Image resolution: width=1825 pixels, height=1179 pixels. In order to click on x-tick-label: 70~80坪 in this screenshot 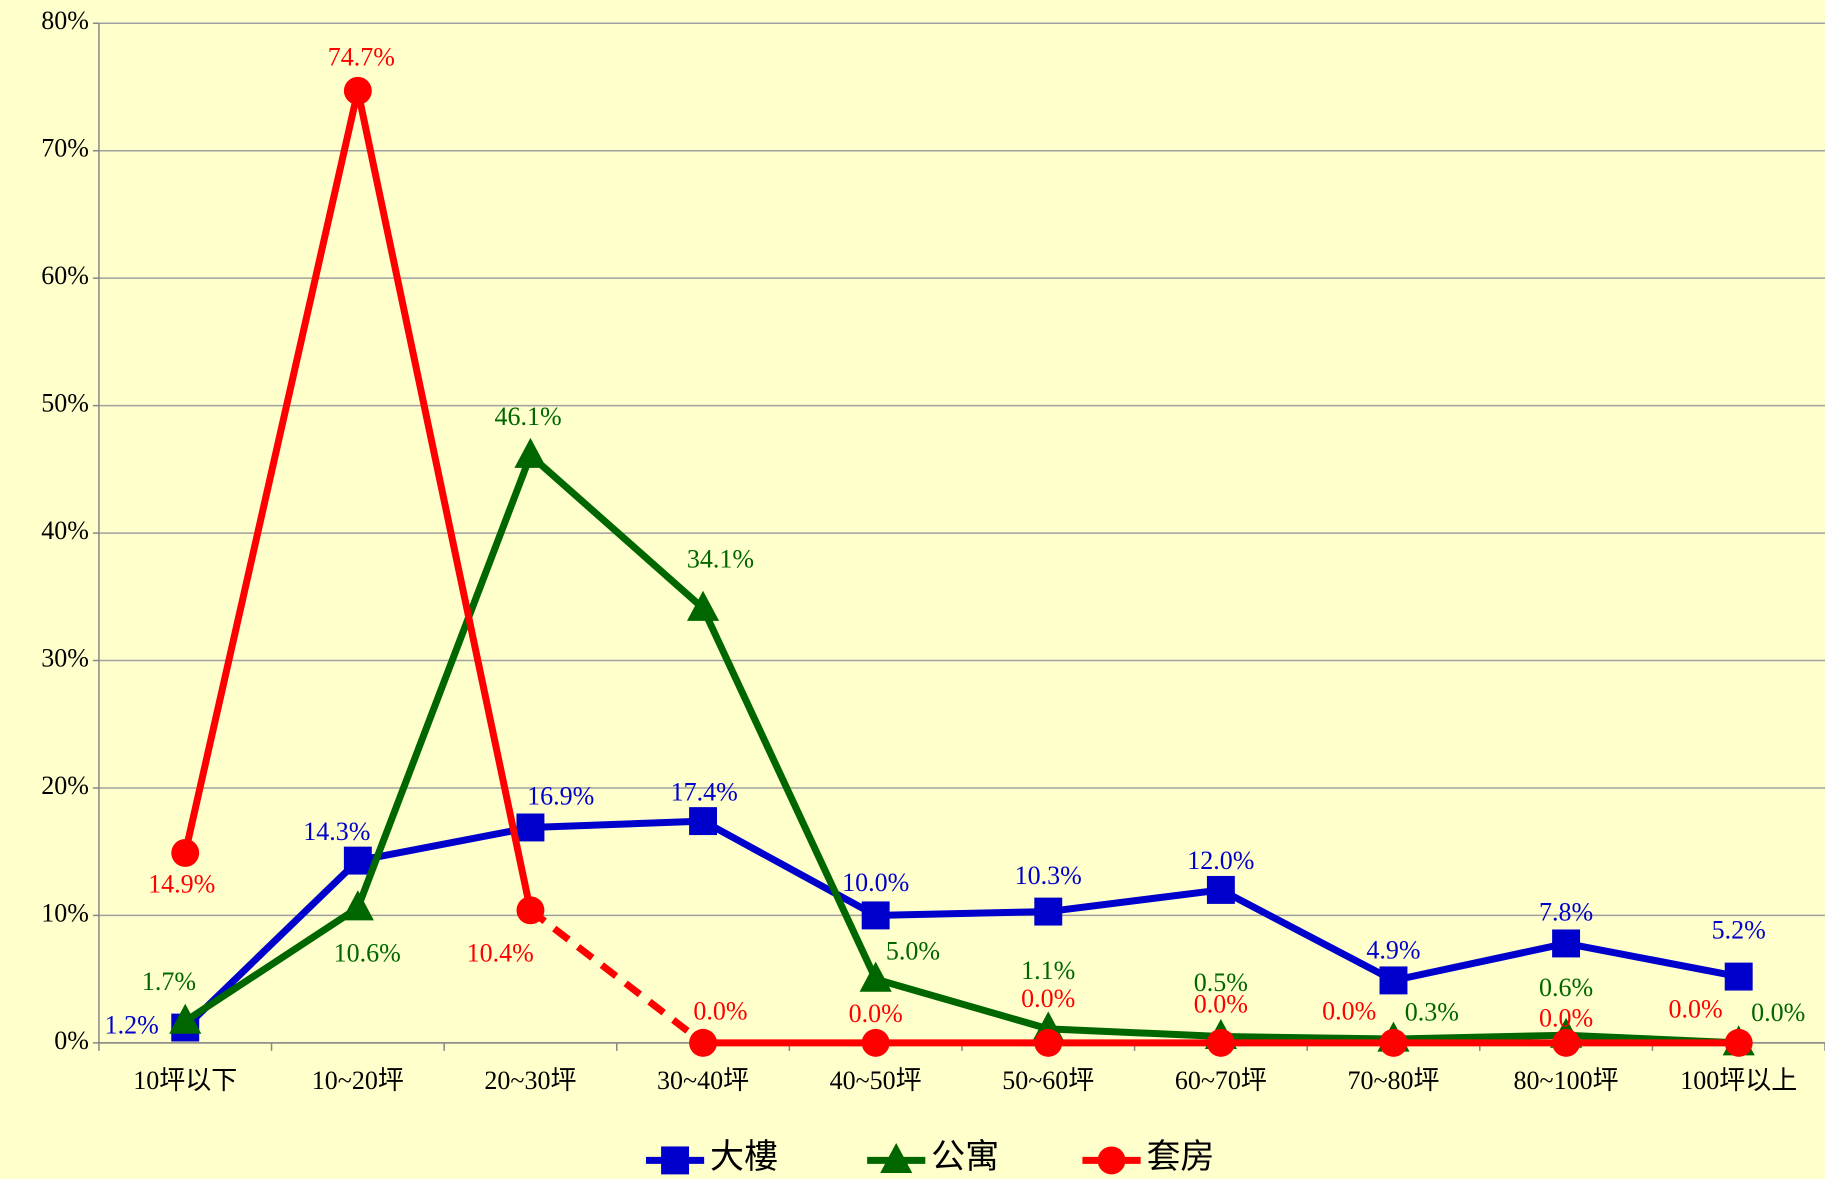, I will do `click(1393, 1080)`.